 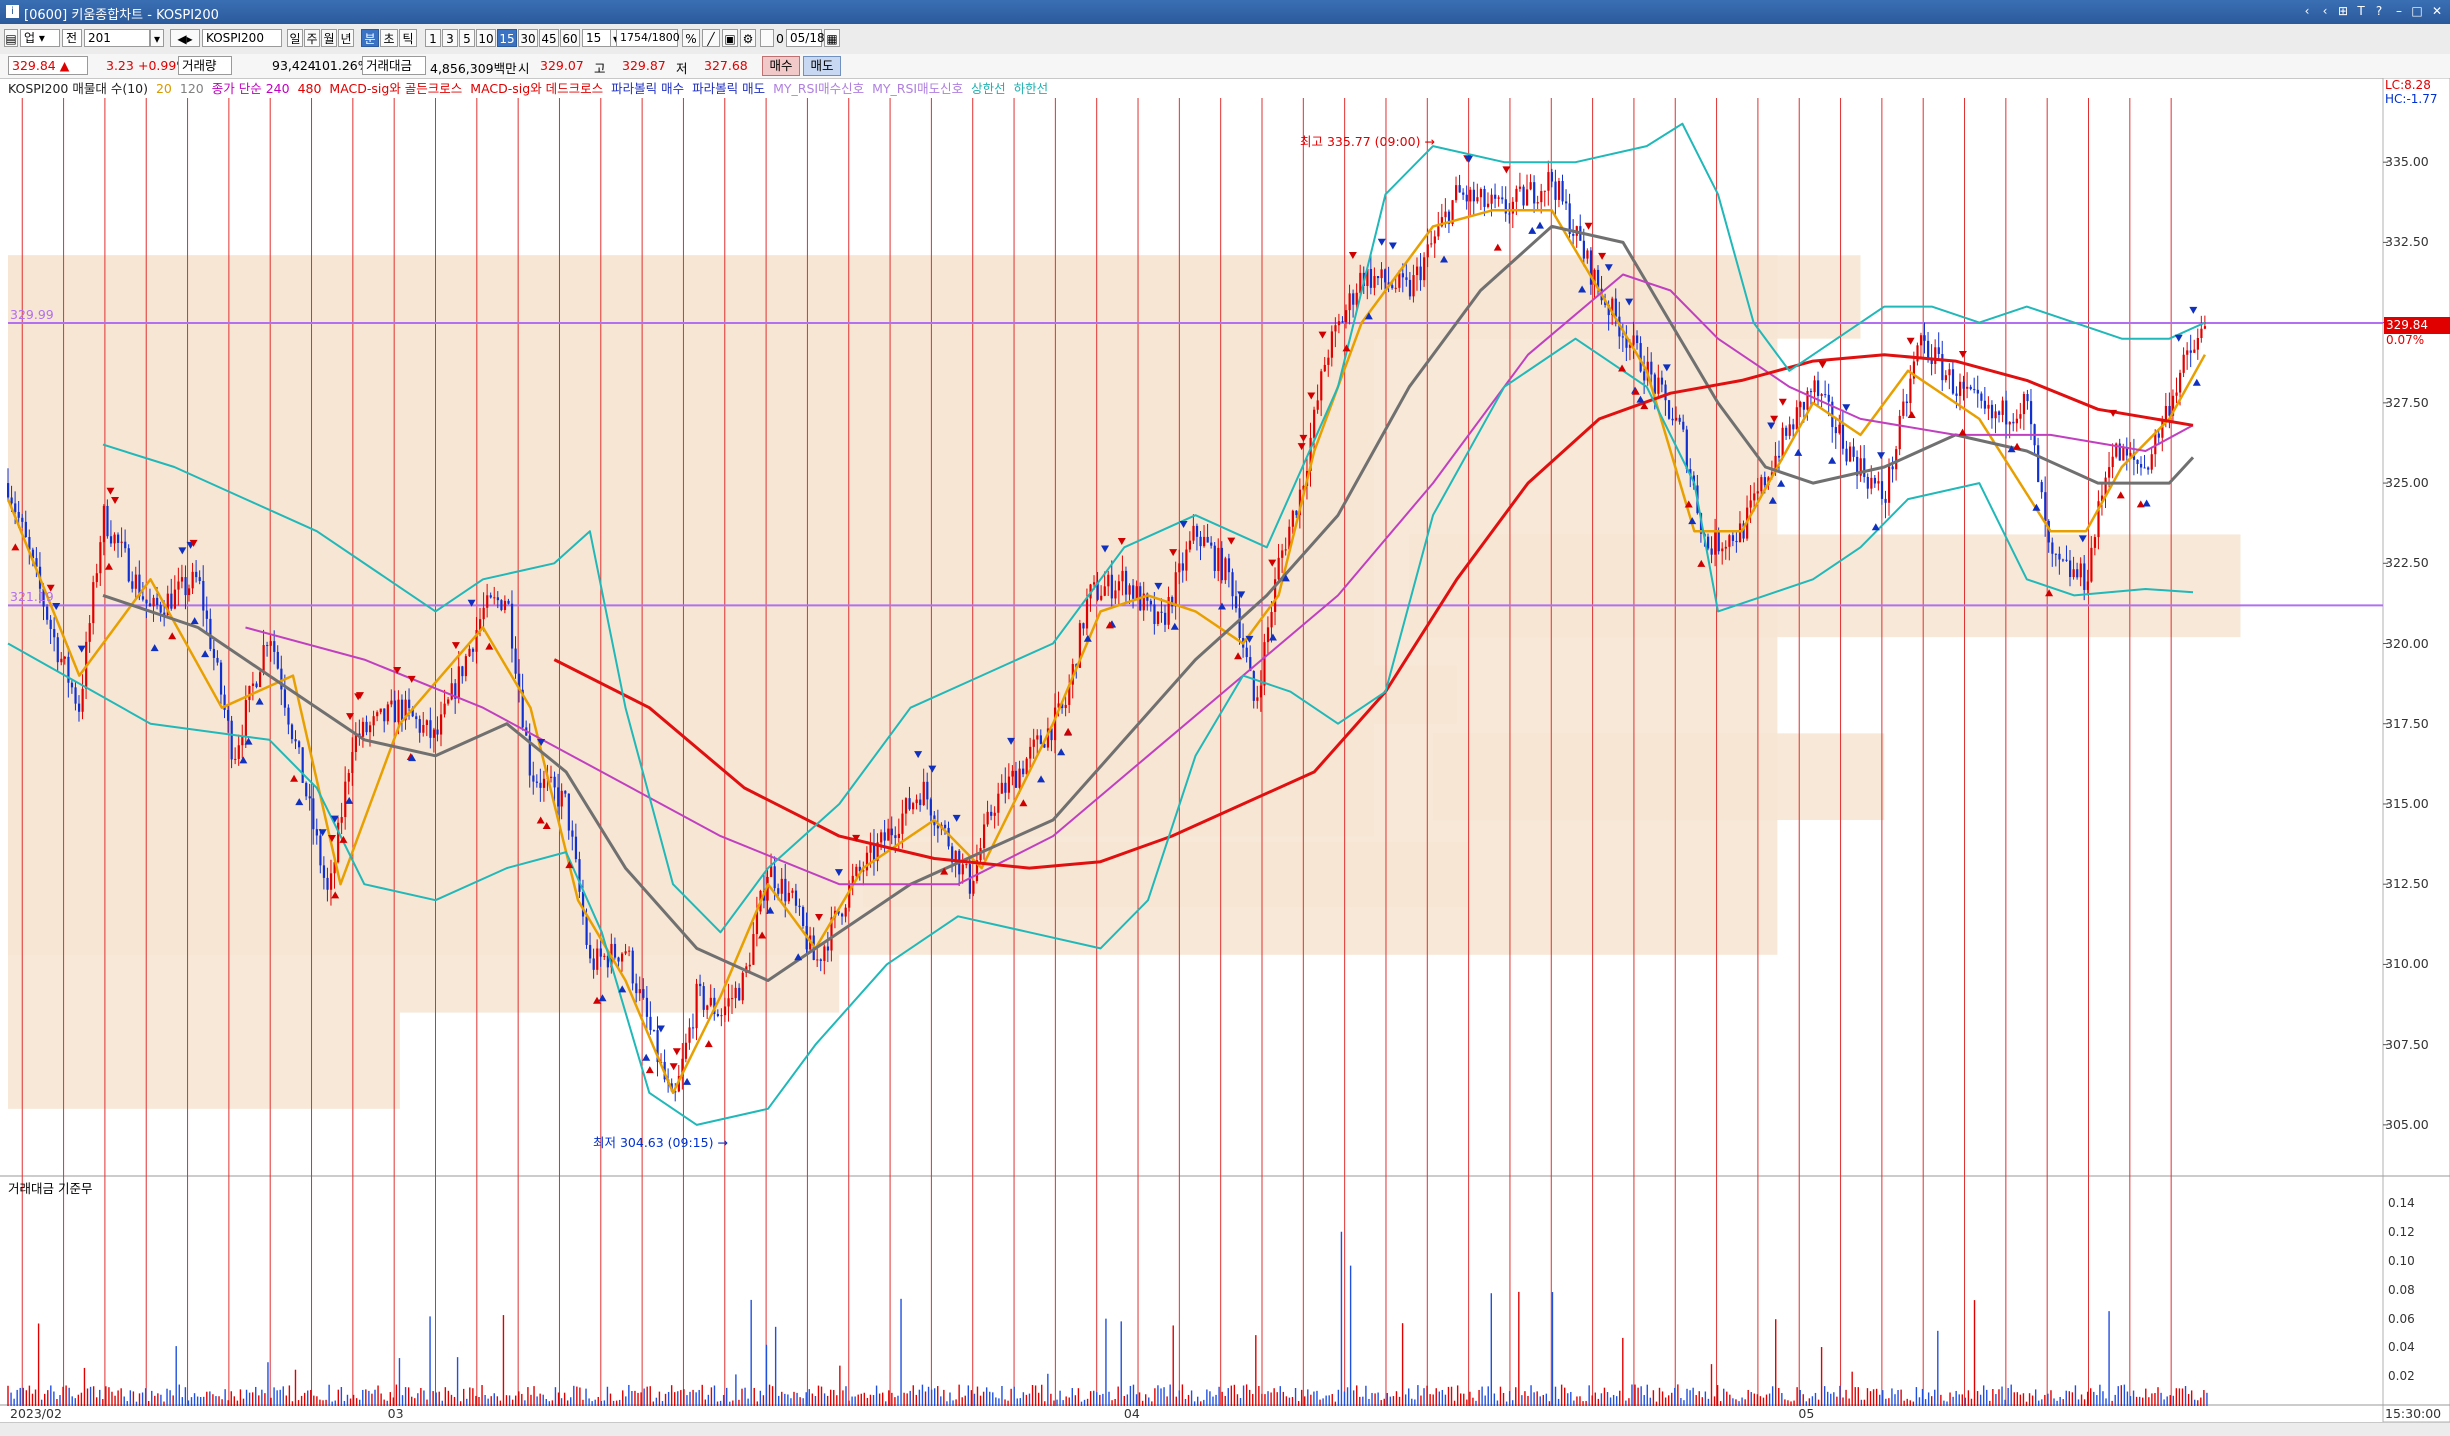 What do you see at coordinates (729, 88) in the screenshot?
I see `legend-item: 파라볼릭 매도` at bounding box center [729, 88].